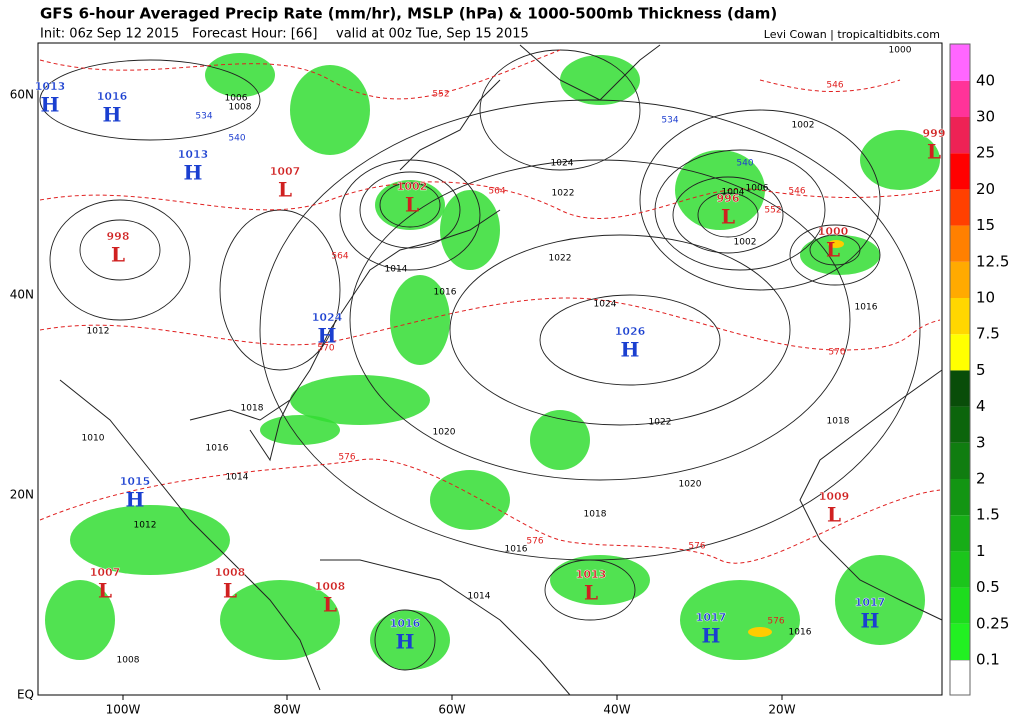 The image size is (1024, 722). I want to click on center-value: 996, so click(728, 198).